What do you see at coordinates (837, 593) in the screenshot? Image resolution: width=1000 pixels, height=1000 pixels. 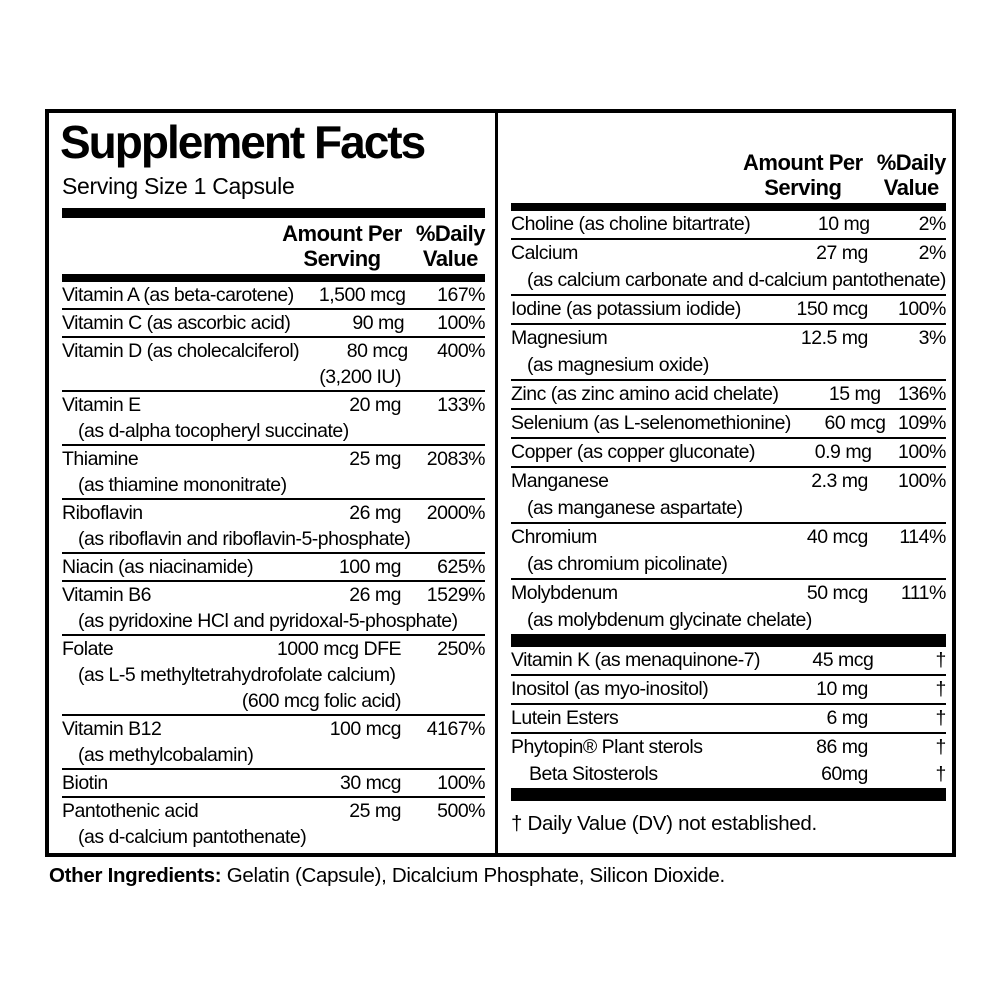 I see `nutrient-amount: 50 mcg` at bounding box center [837, 593].